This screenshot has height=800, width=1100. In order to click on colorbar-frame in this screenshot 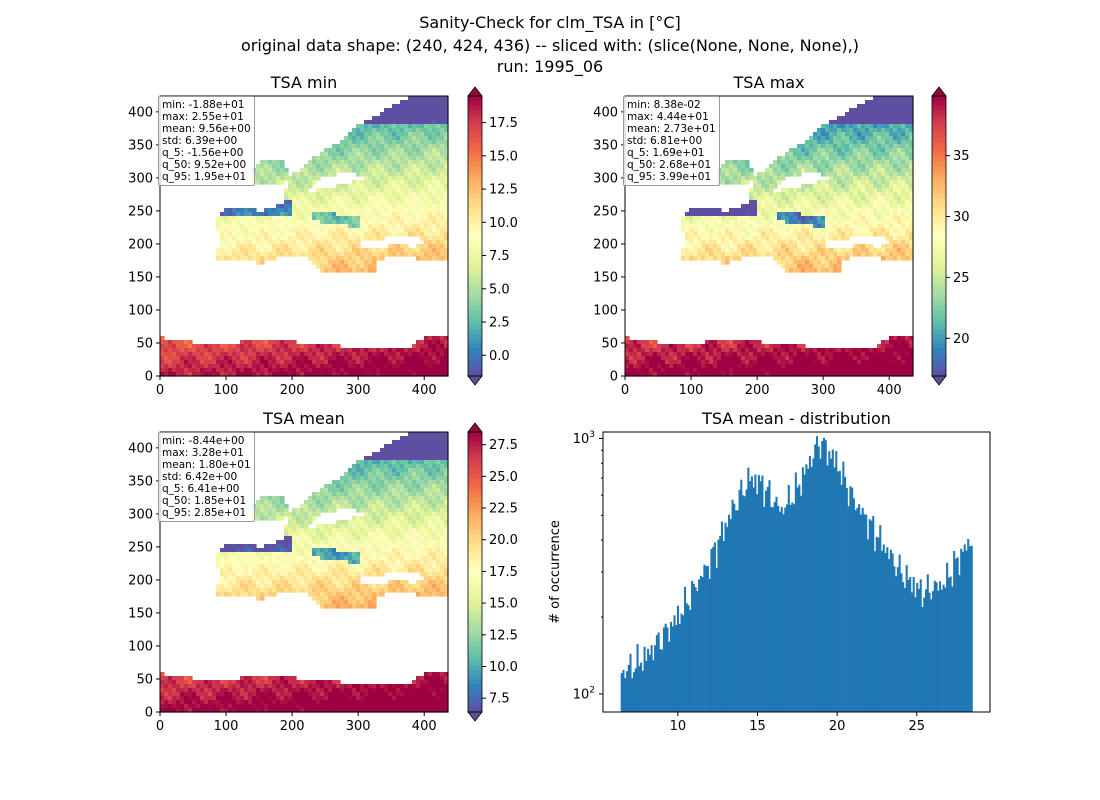, I will do `click(475, 236)`.